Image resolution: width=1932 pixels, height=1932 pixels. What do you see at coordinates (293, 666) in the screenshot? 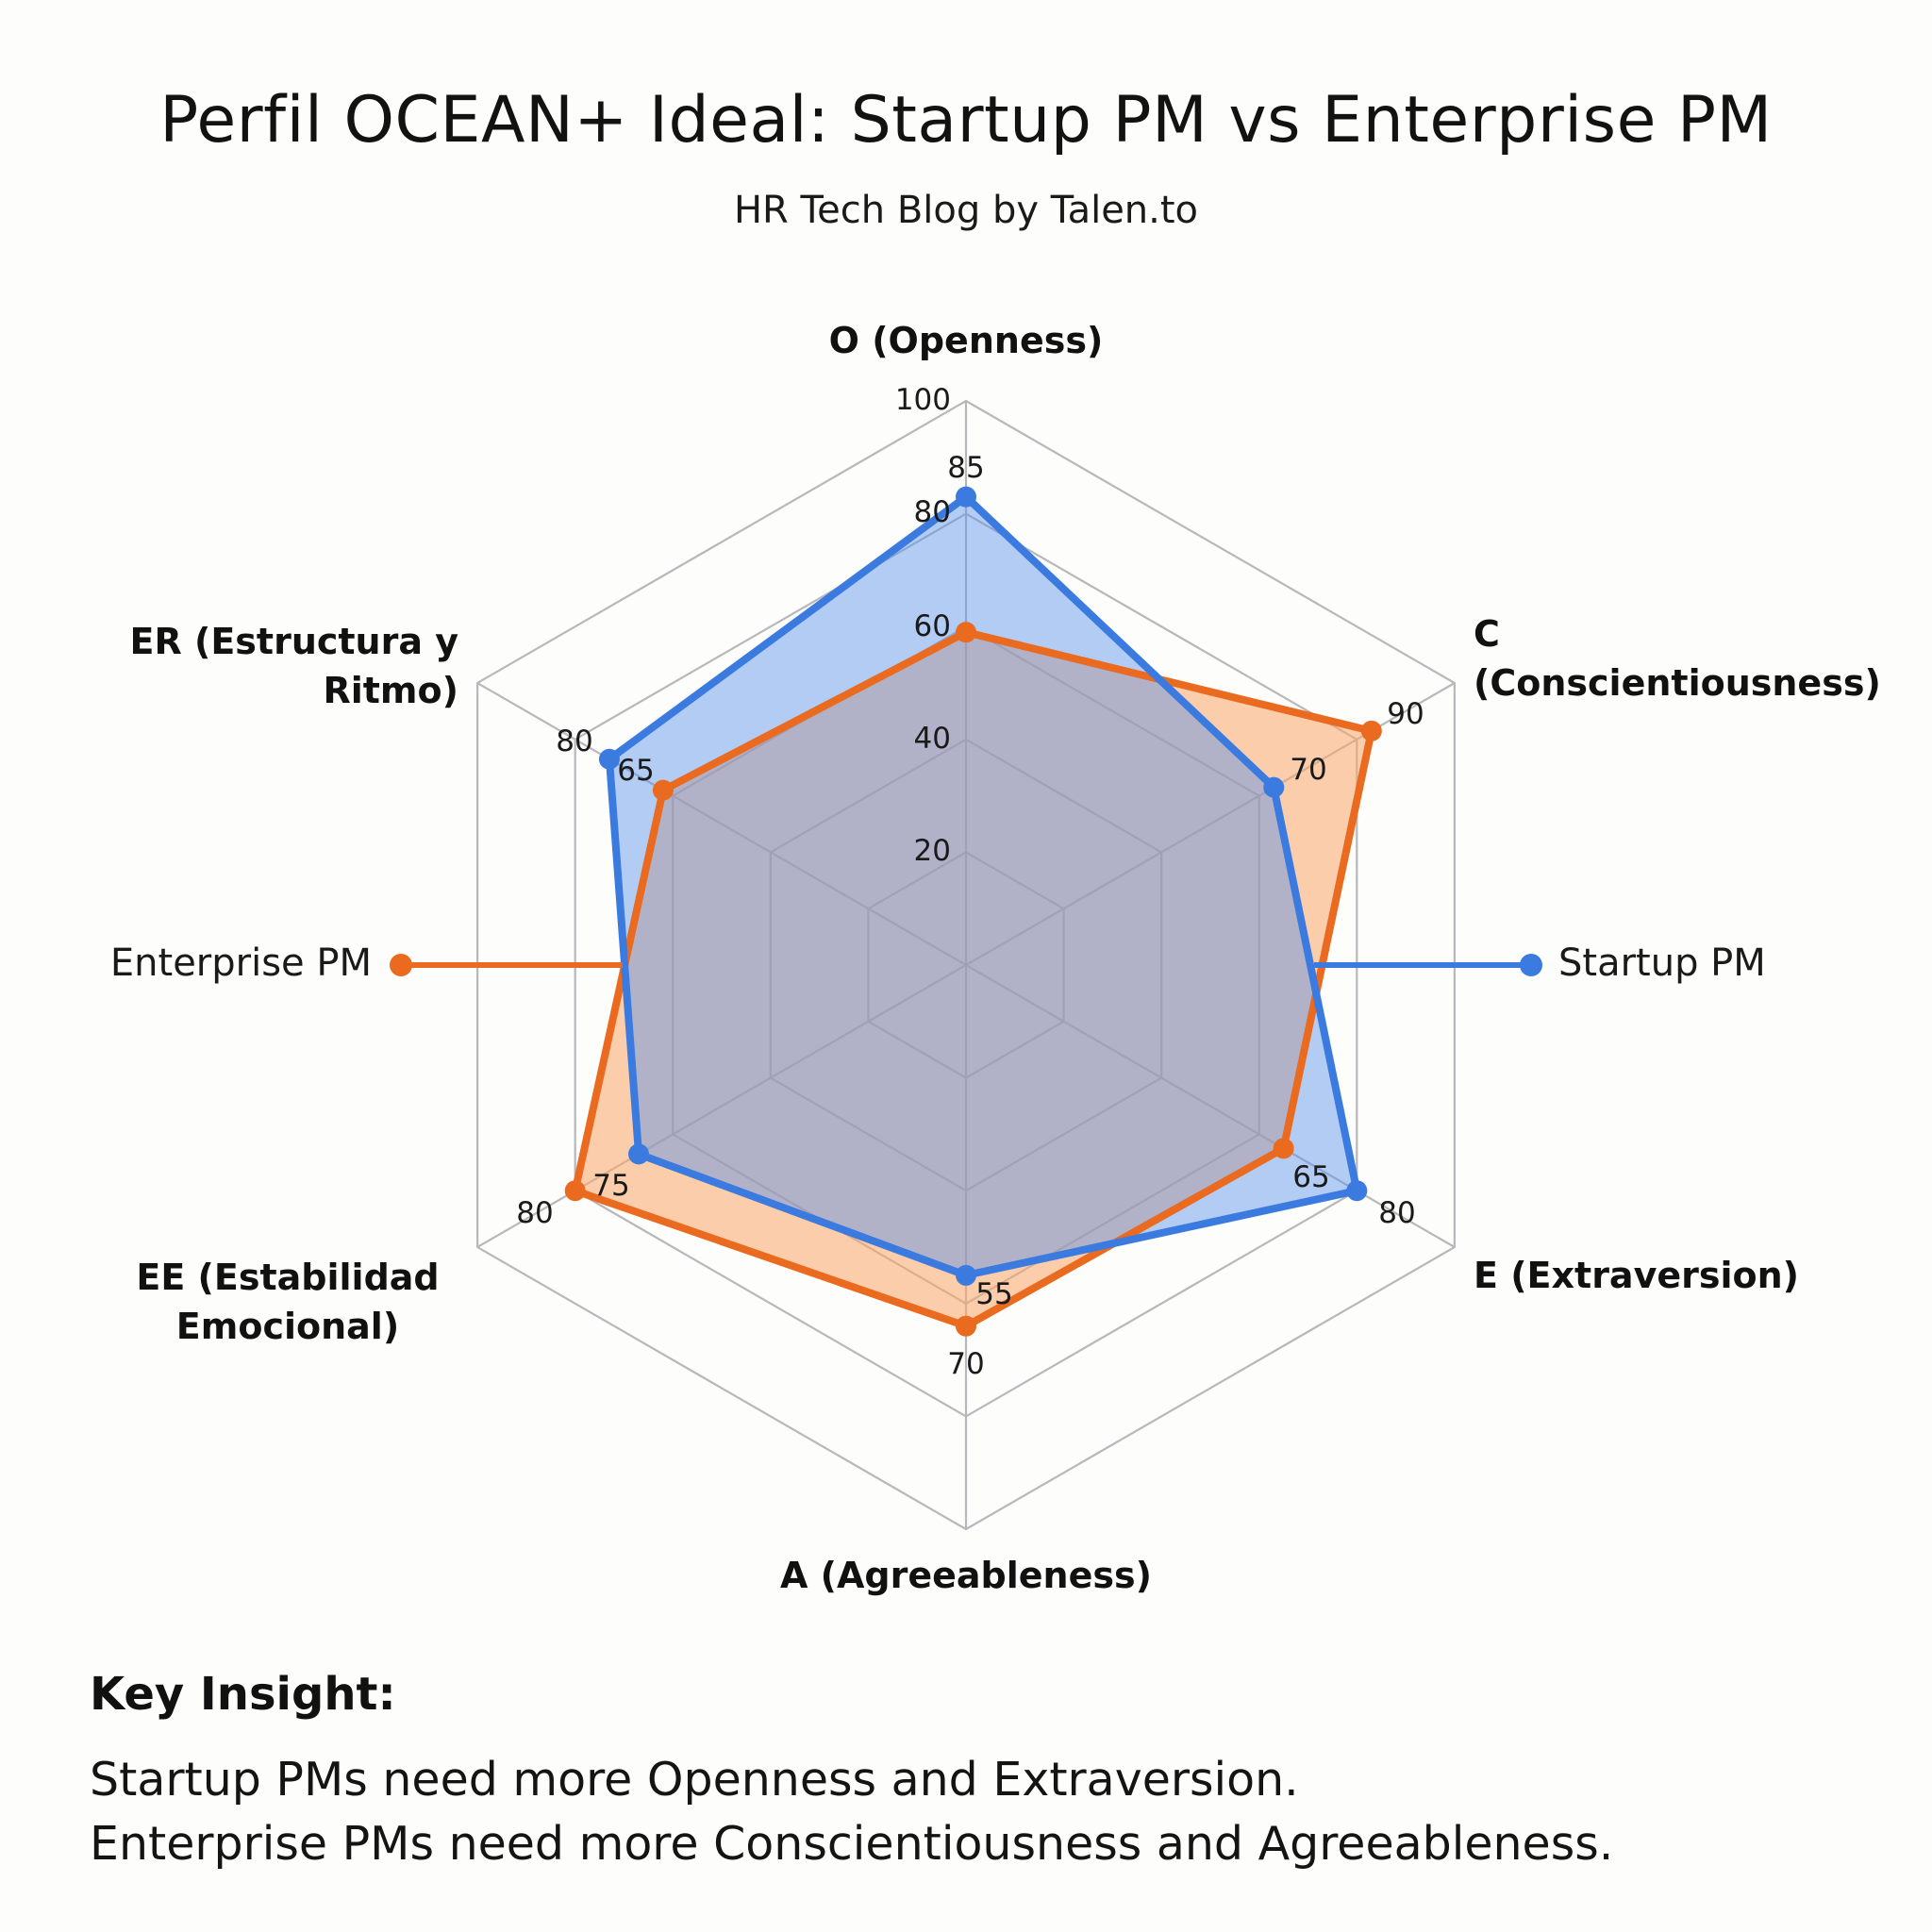
I see `axis-label-estructura-ritmo: ER (Estructura y Ritmo)` at bounding box center [293, 666].